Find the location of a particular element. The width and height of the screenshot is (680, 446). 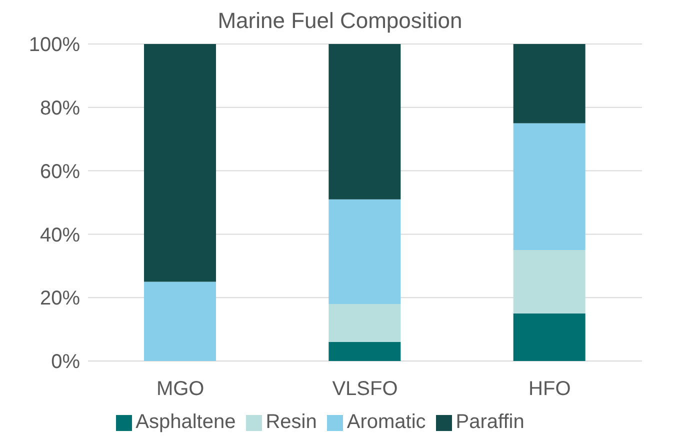

legend-label: Resin is located at coordinates (291, 422).